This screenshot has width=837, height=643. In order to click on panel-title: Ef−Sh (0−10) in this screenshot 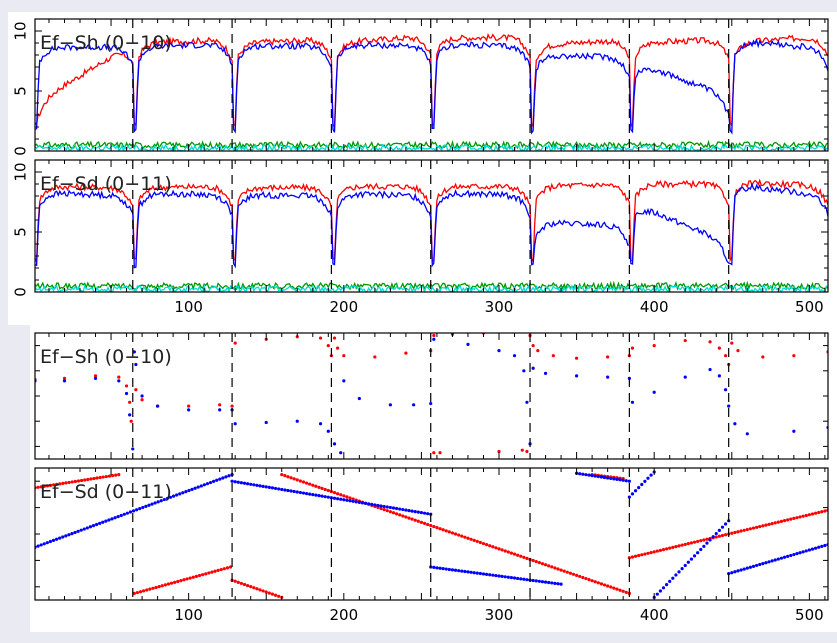, I will do `click(106, 357)`.